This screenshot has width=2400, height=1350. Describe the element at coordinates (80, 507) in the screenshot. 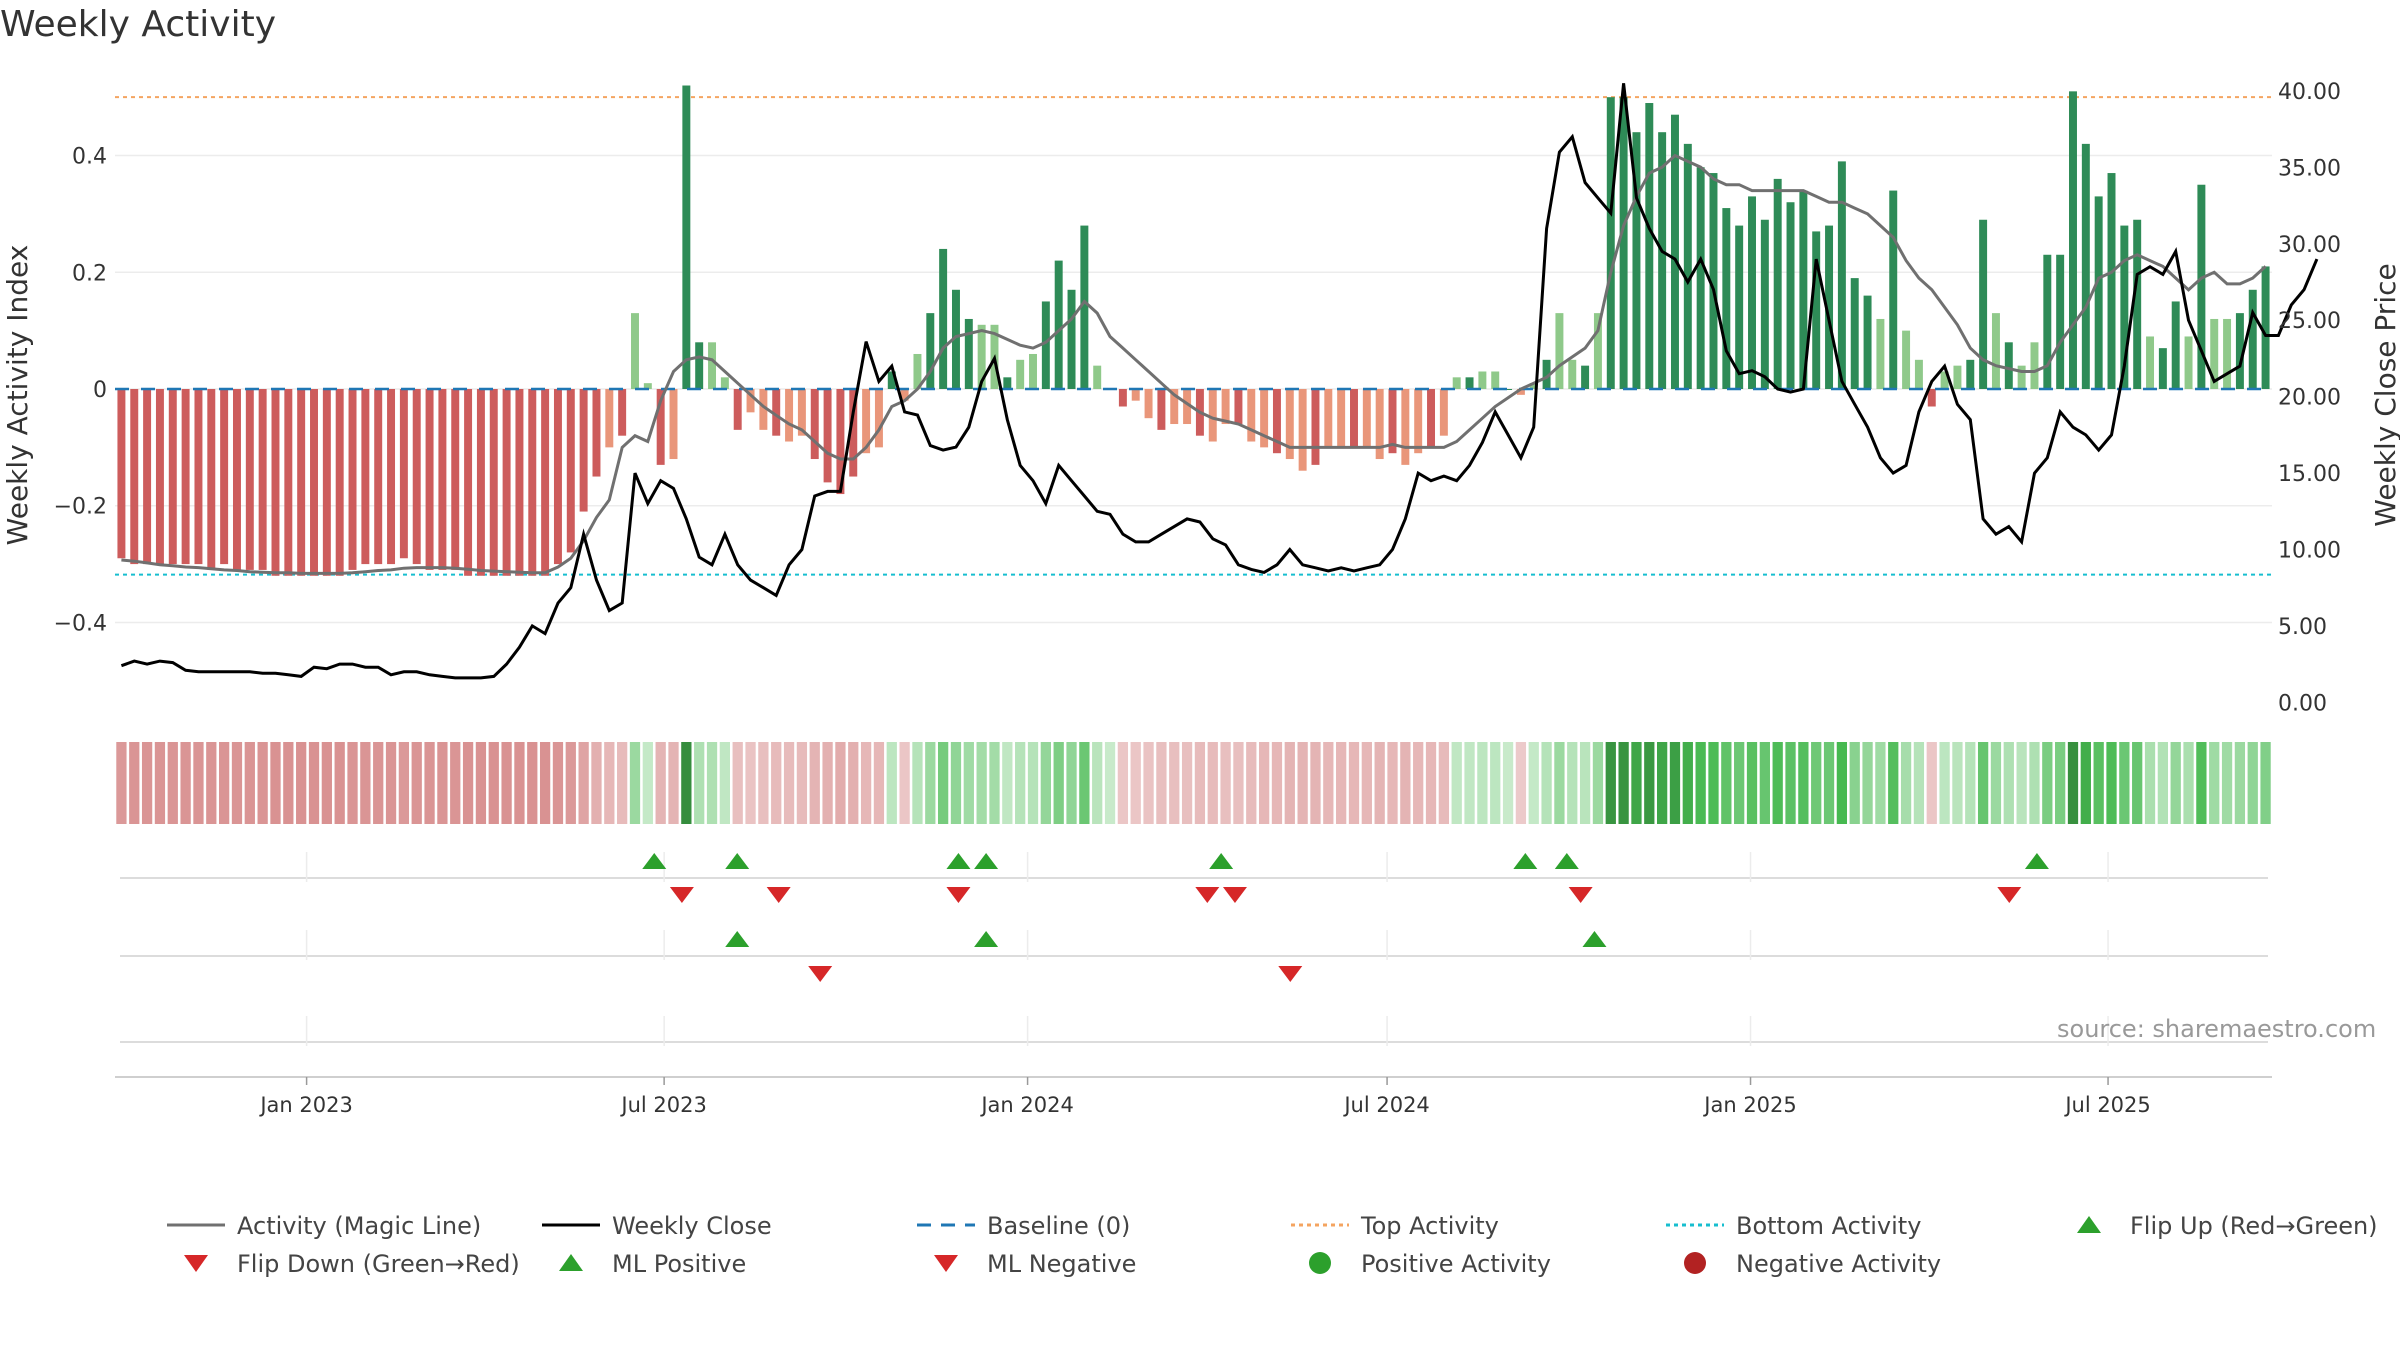

I see `y-tick-label: −0.2` at that location.